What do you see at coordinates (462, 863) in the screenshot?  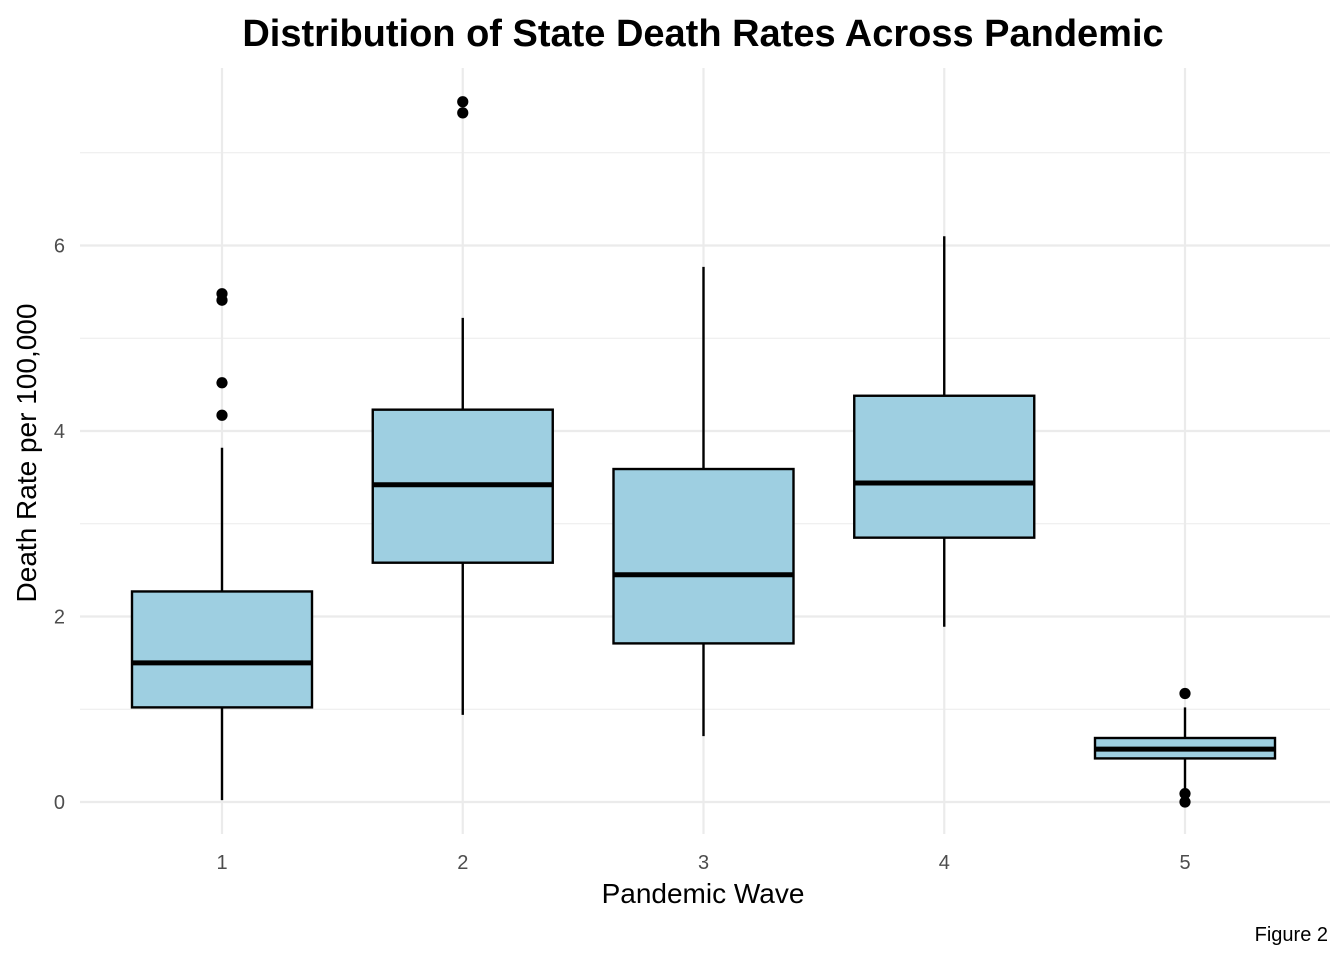 I see `x-tick-label: 2` at bounding box center [462, 863].